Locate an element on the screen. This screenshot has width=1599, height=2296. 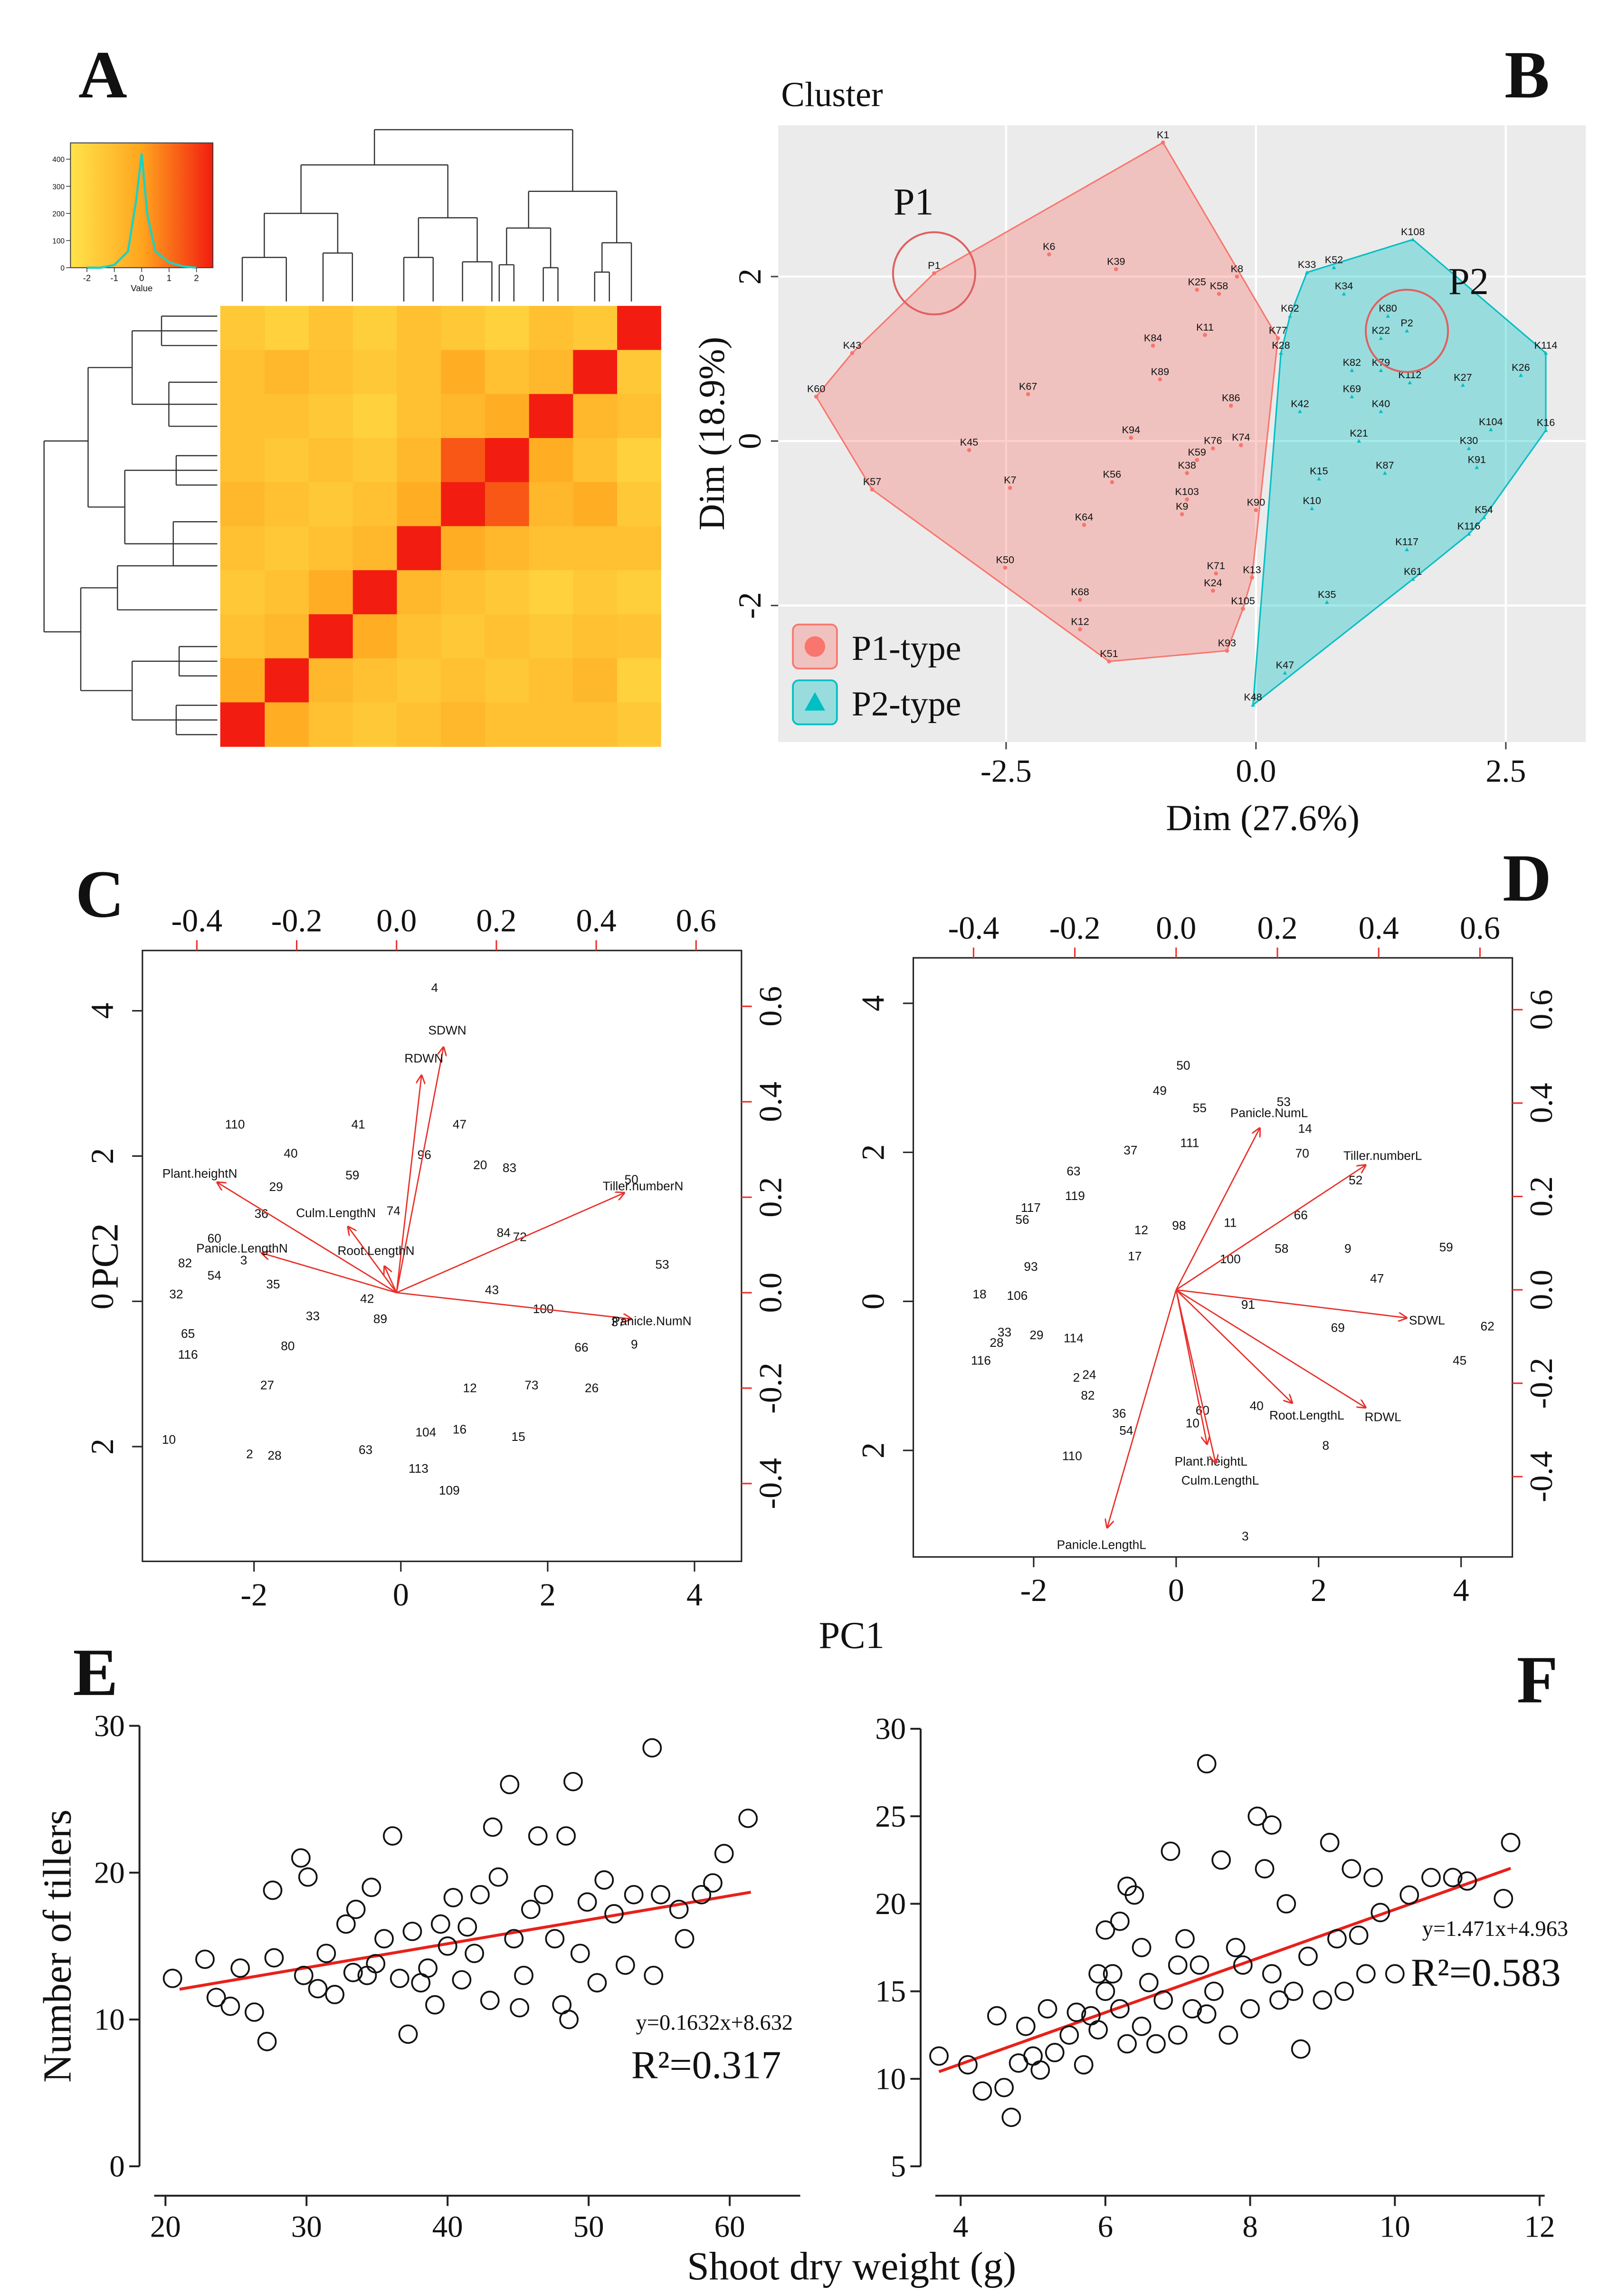
point-label: K68 is located at coordinates (1080, 592).